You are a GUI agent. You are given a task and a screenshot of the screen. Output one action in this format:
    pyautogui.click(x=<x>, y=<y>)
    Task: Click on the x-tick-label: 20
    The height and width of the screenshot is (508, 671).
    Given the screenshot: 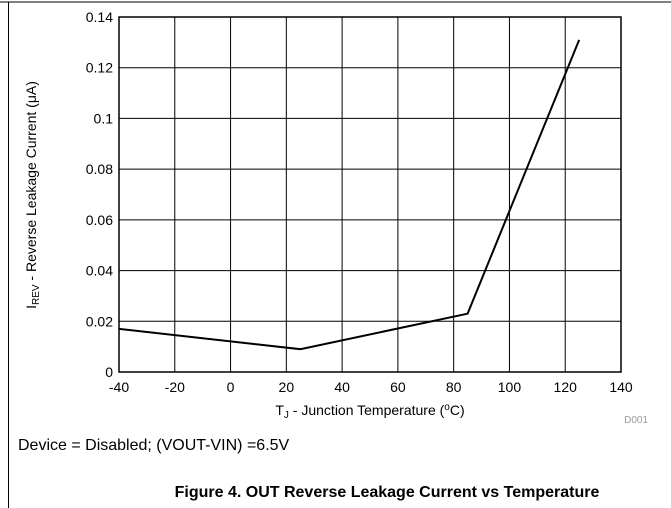 What is the action you would take?
    pyautogui.click(x=287, y=387)
    